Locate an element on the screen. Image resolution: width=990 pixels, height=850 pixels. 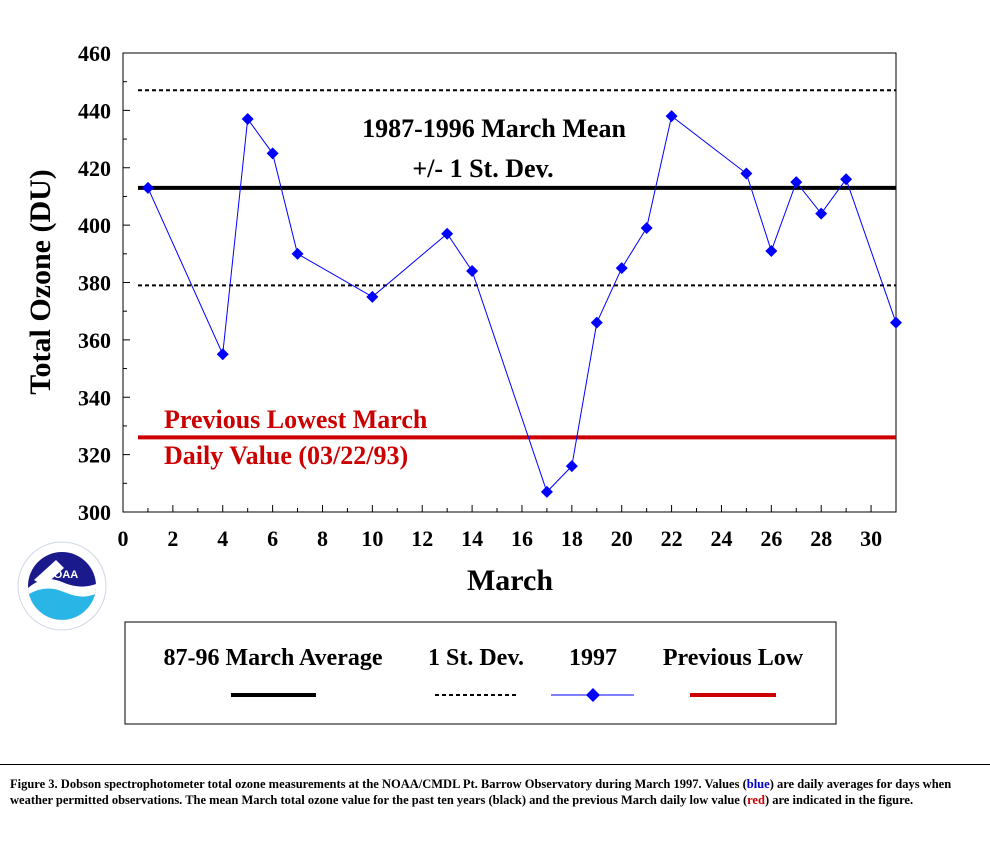
x-tick-label: 24 is located at coordinates (721, 538).